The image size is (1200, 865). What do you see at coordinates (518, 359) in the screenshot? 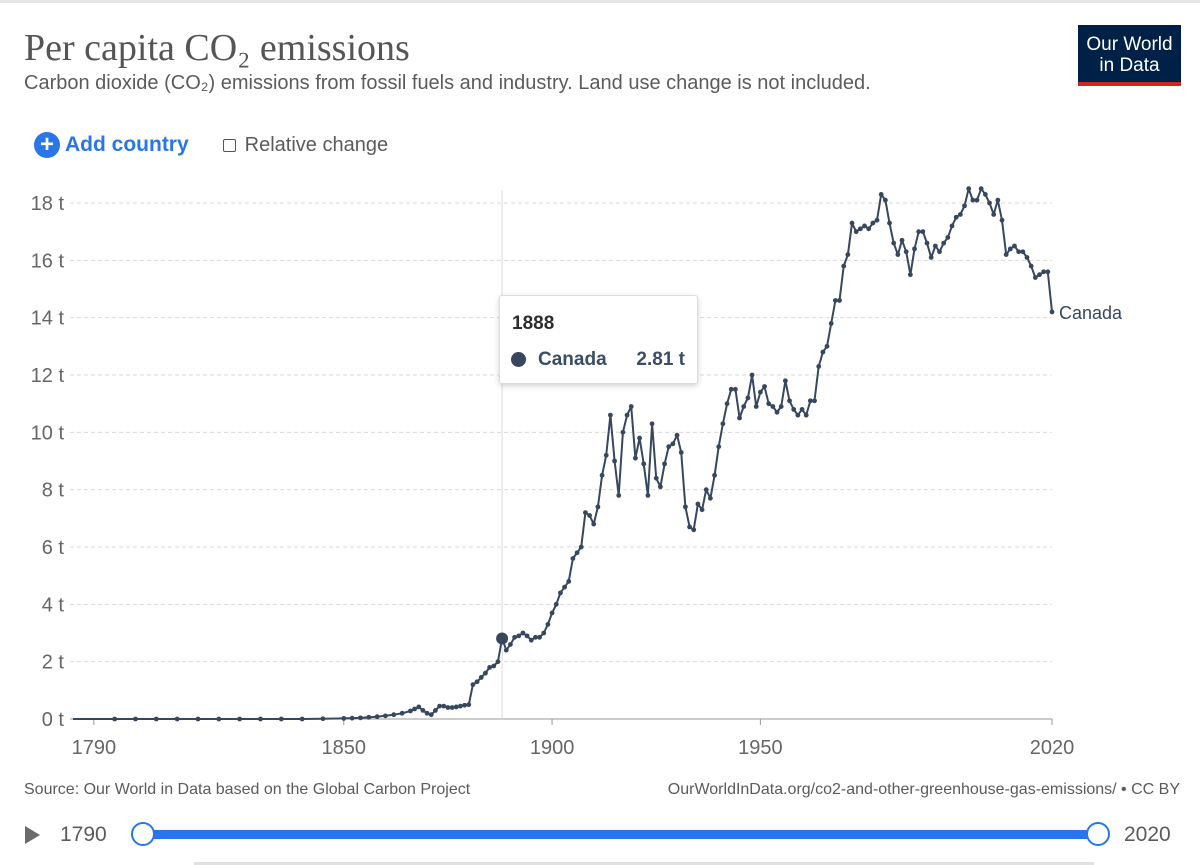
I see `tooltip-series-dot` at bounding box center [518, 359].